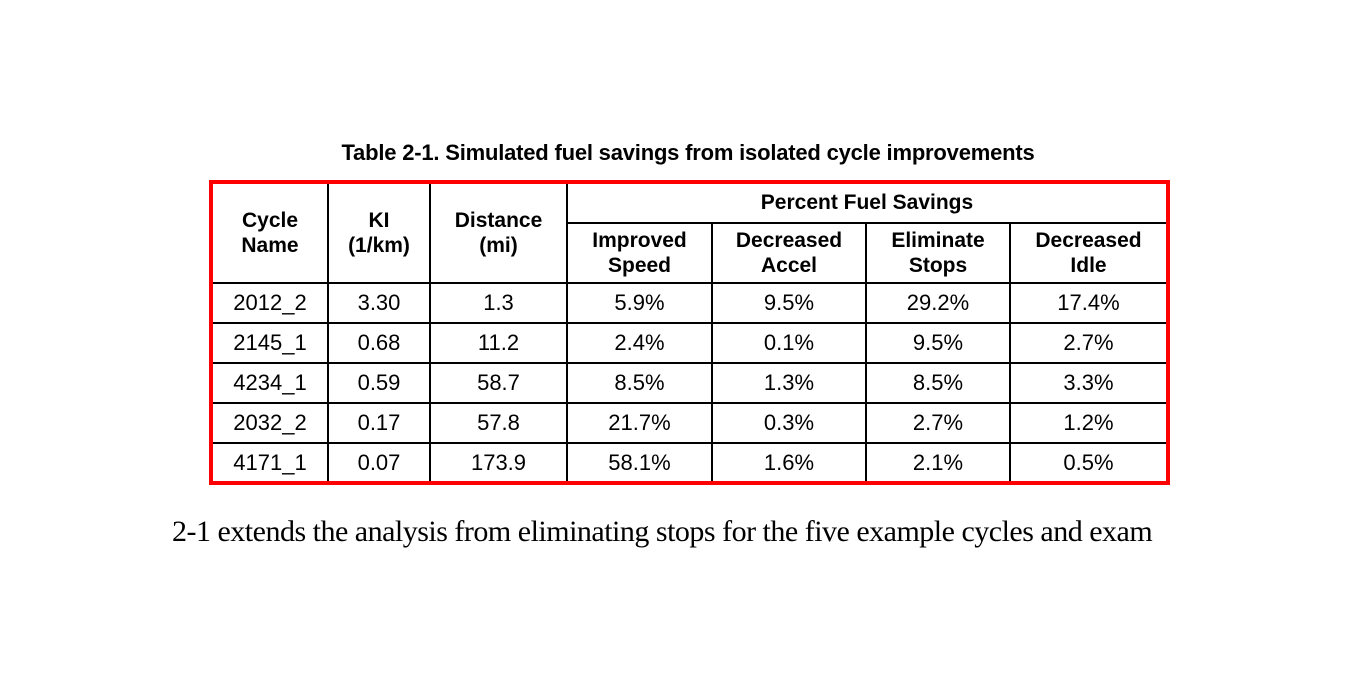 This screenshot has width=1366, height=674. I want to click on table-row: 4234_1 0.59 58.7 8.5% 1.3% 8.5% 3.3%, so click(689, 383).